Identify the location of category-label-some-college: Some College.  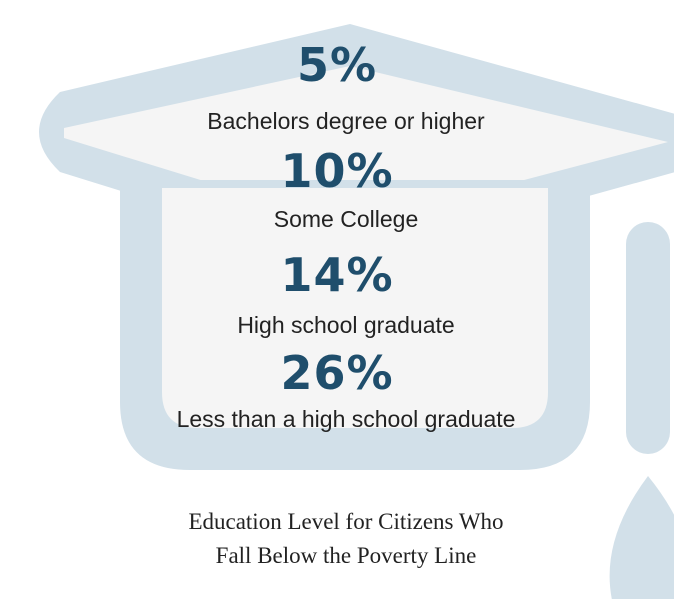
(346, 219).